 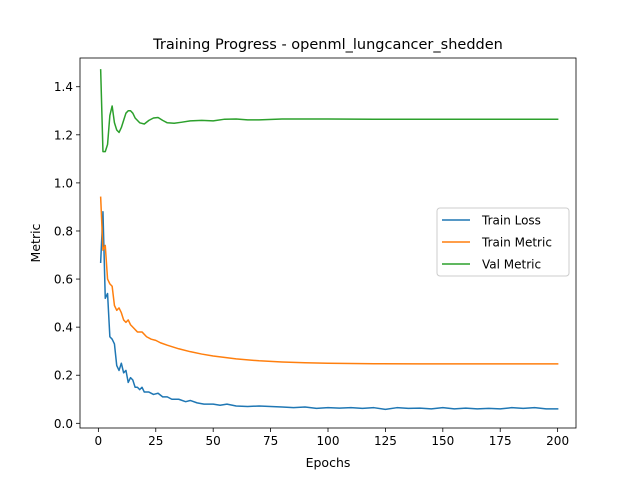 I want to click on y-tick-label: 1.0, so click(x=63, y=183).